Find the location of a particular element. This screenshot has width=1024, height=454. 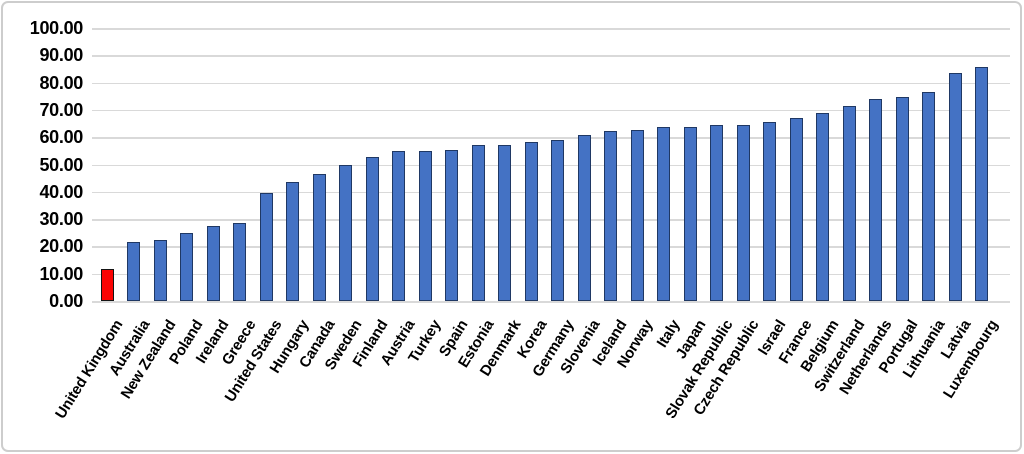

y-axis-tick-label: 20.00 is located at coordinates (61, 246).